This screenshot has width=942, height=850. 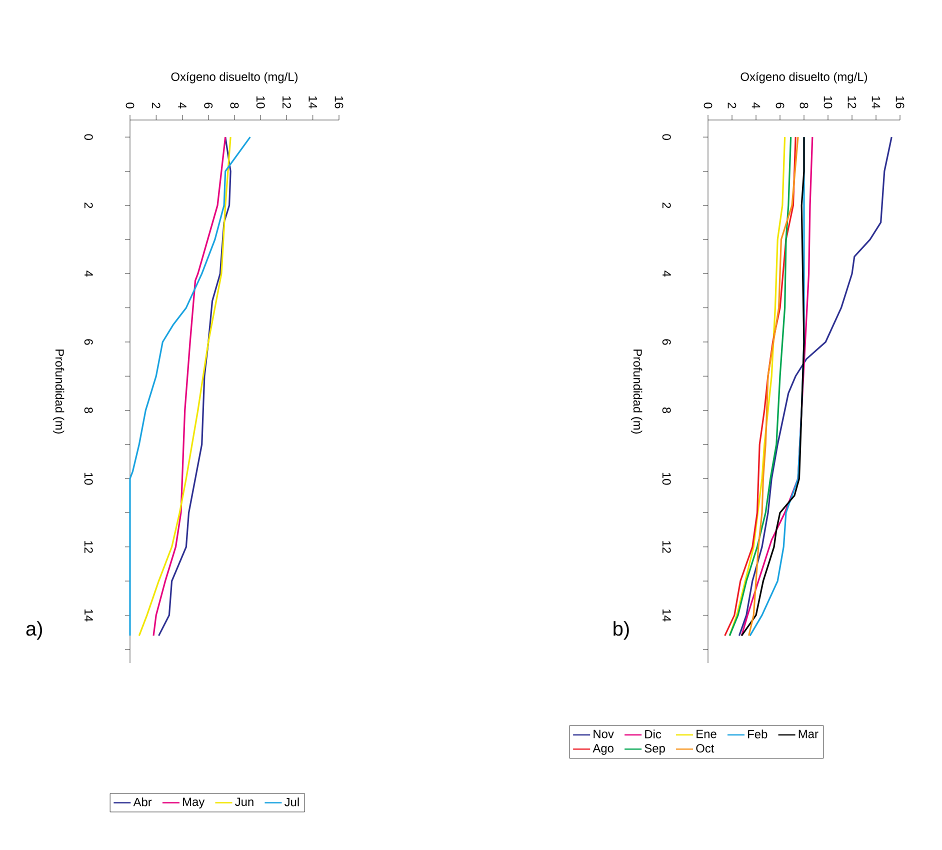 What do you see at coordinates (194, 803) in the screenshot?
I see `legend-label: May` at bounding box center [194, 803].